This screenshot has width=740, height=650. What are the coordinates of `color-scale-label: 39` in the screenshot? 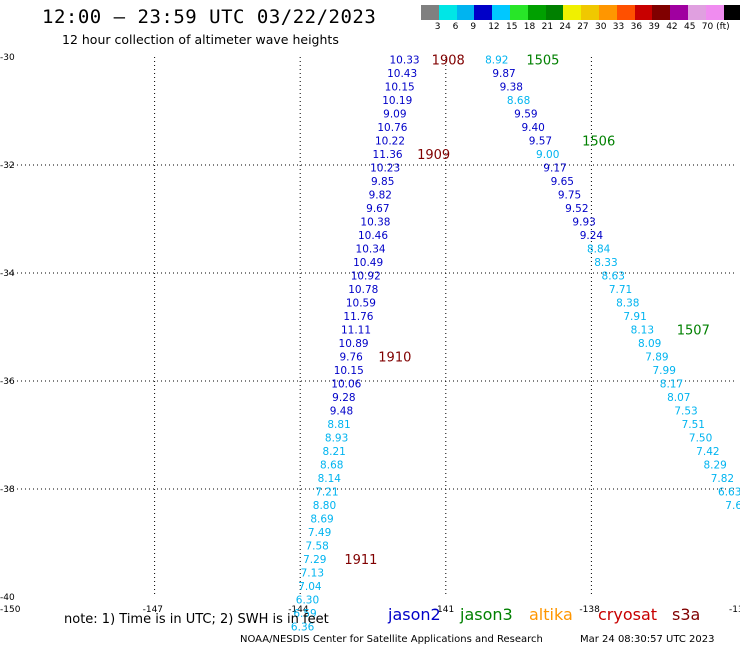 It's located at (654, 27).